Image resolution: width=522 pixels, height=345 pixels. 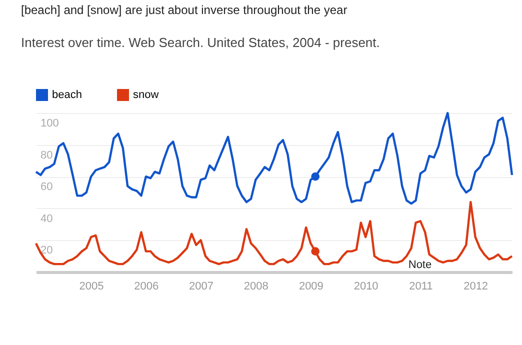 I want to click on chart-title: [beach] and [snow] are just about inverse throughout the year, so click(x=184, y=10).